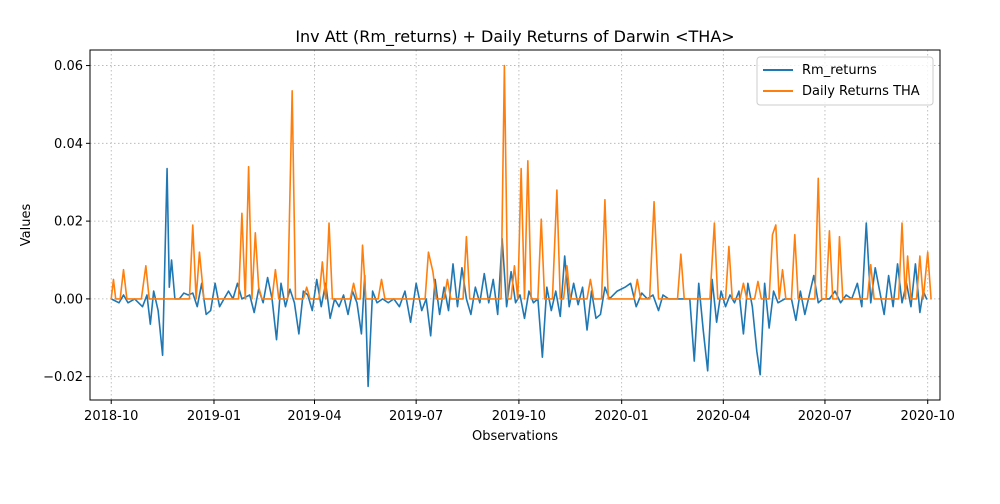 The width and height of the screenshot is (1000, 504). I want to click on y-tick-label: 0.06, so click(68, 66).